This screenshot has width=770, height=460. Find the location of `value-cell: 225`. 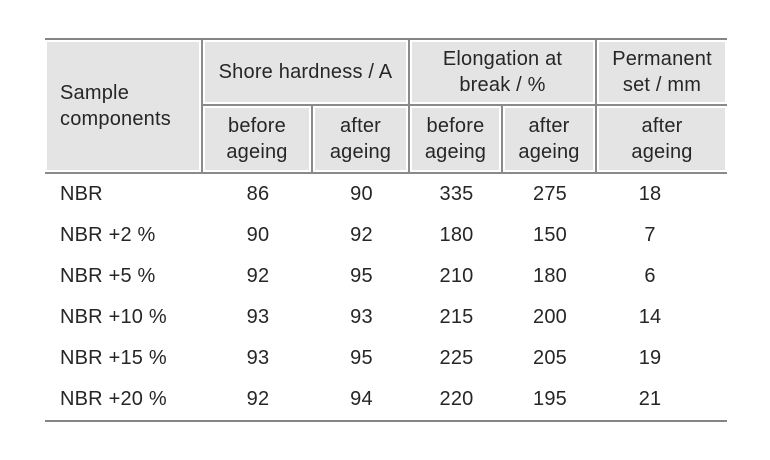

value-cell: 225 is located at coordinates (456, 358).